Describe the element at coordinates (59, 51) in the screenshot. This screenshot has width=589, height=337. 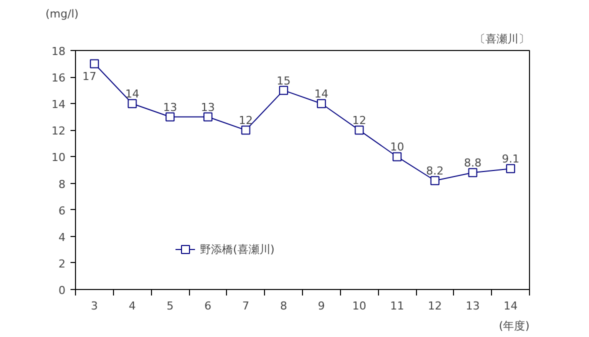
I see `y-tick-label: 18` at that location.